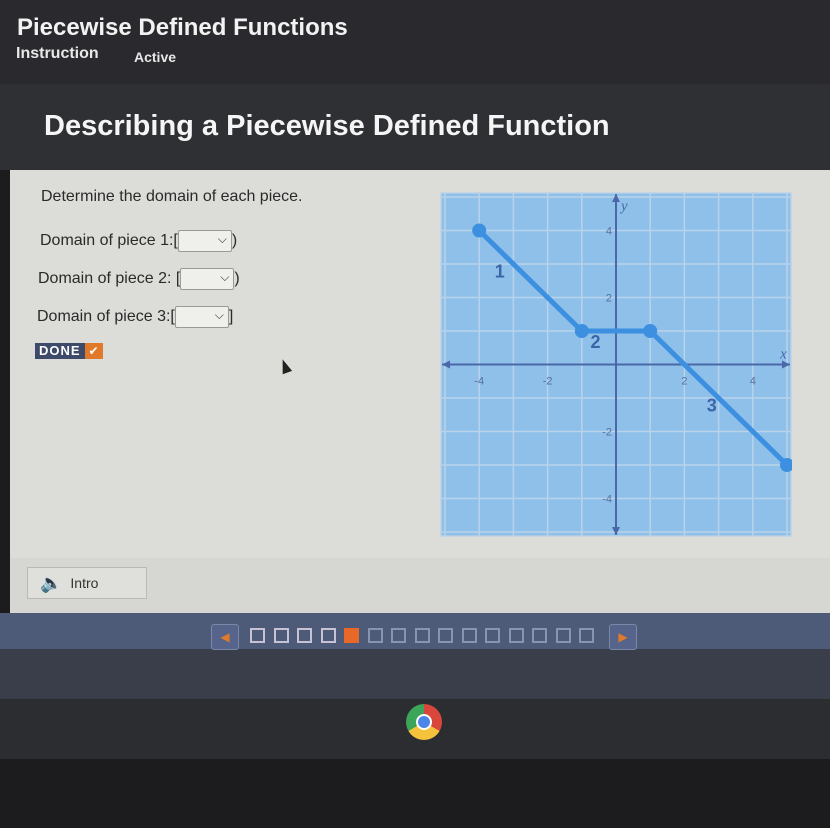 Image resolution: width=830 pixels, height=828 pixels. Describe the element at coordinates (415, 42) in the screenshot. I see `top-bar` at that location.